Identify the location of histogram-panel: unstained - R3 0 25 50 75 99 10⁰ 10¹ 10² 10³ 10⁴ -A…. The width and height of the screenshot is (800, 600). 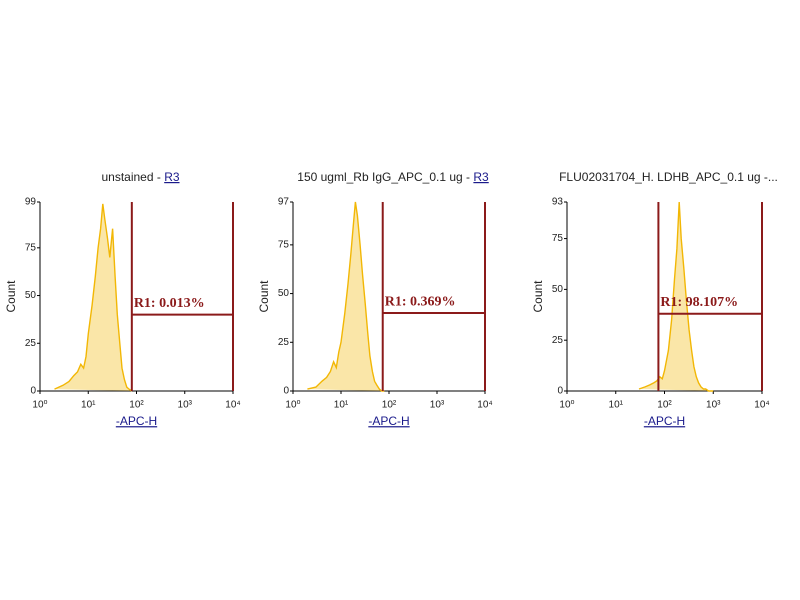
(122, 299).